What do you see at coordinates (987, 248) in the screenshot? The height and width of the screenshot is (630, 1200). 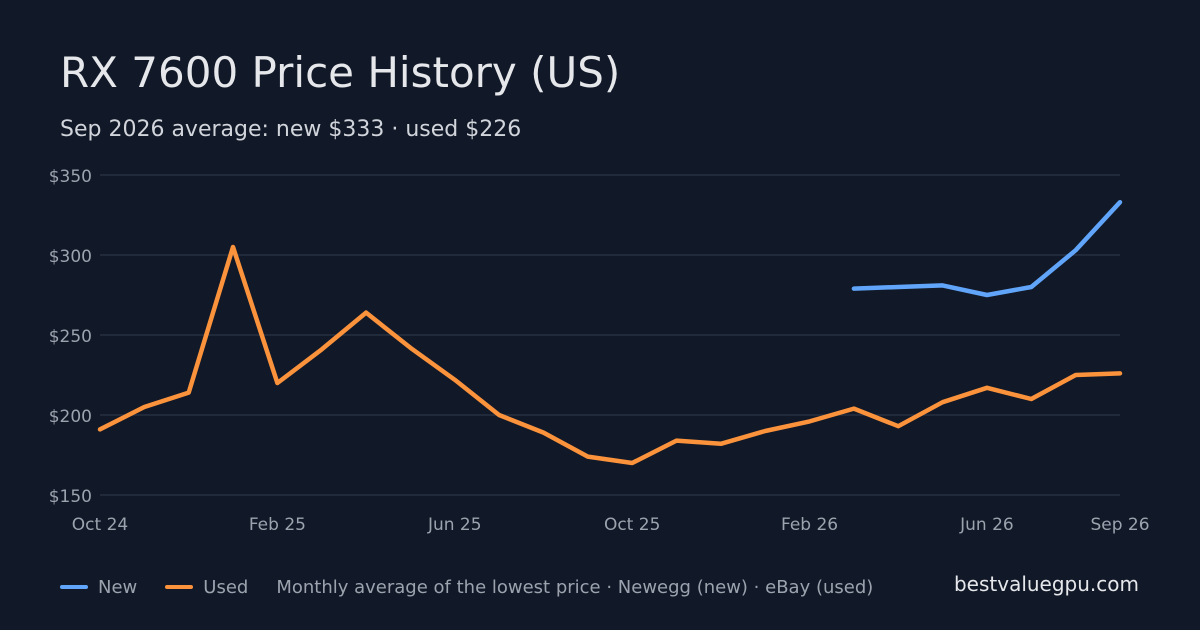 I see `series-line-new` at bounding box center [987, 248].